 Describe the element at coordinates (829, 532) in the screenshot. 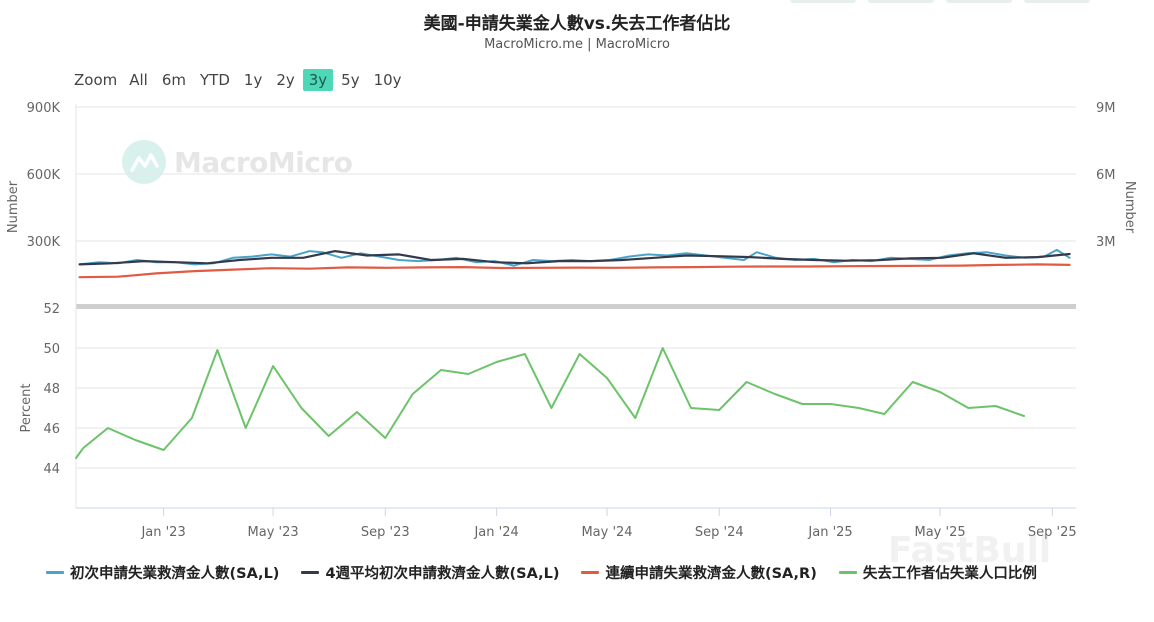

I see `x-tick-label: Jan '25` at that location.